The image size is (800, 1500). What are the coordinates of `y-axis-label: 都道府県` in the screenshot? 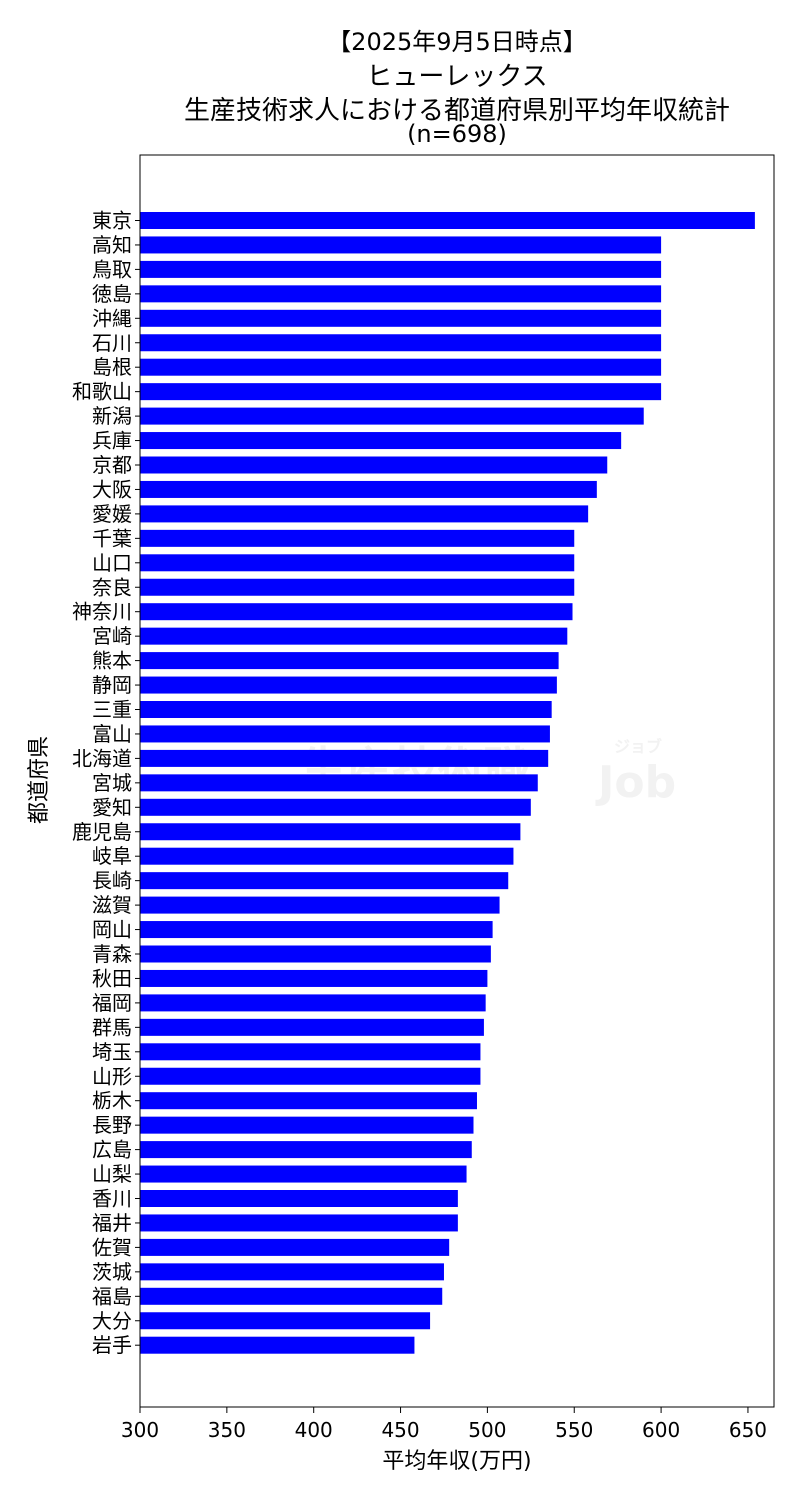 It's located at (39, 780).